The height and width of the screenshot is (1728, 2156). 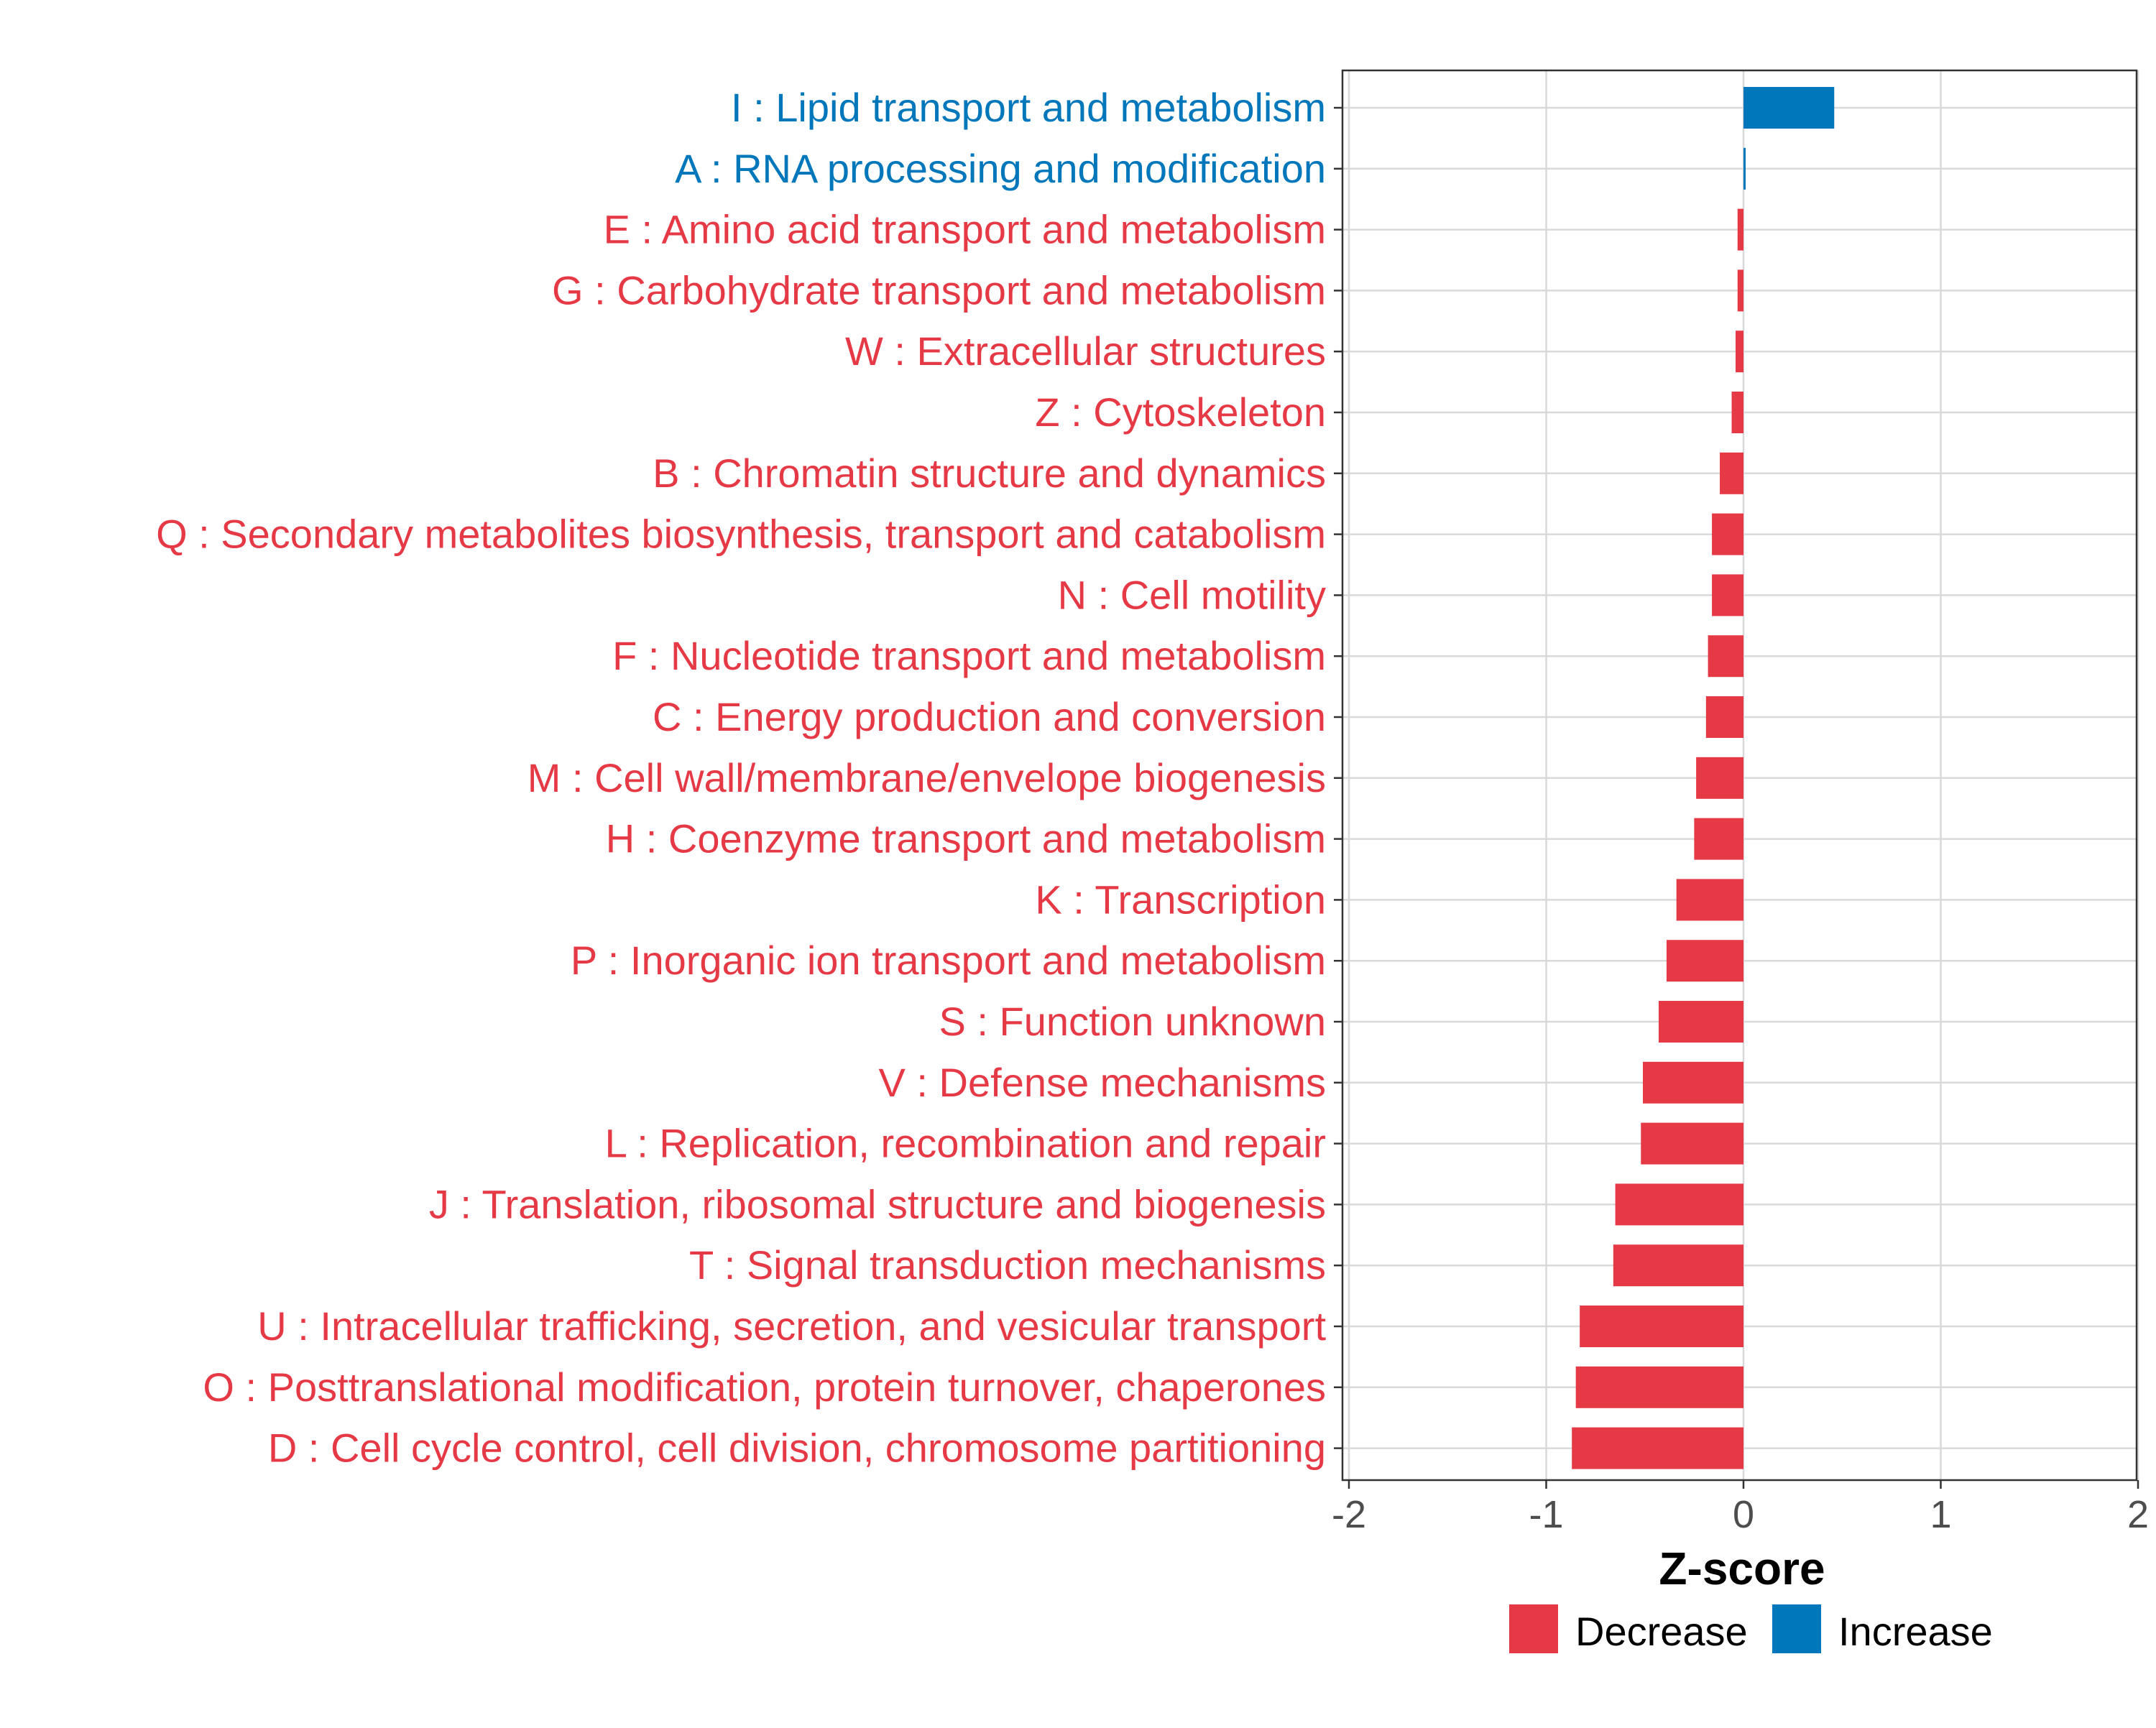 I want to click on xtick-label-4: 2, so click(x=2138, y=1515).